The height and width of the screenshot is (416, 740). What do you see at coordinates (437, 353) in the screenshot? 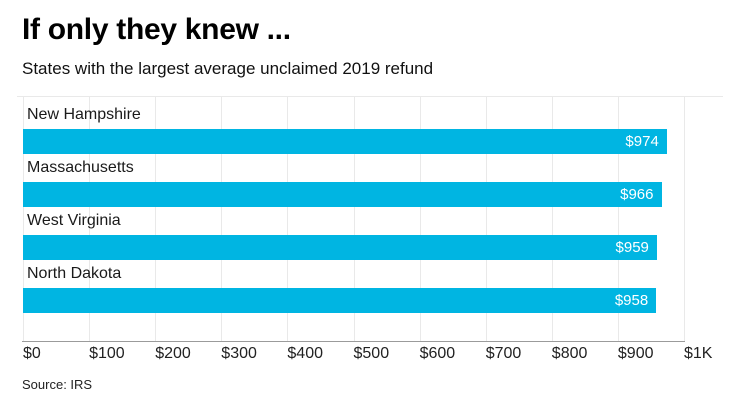
I see `x-tick-label: $600` at bounding box center [437, 353].